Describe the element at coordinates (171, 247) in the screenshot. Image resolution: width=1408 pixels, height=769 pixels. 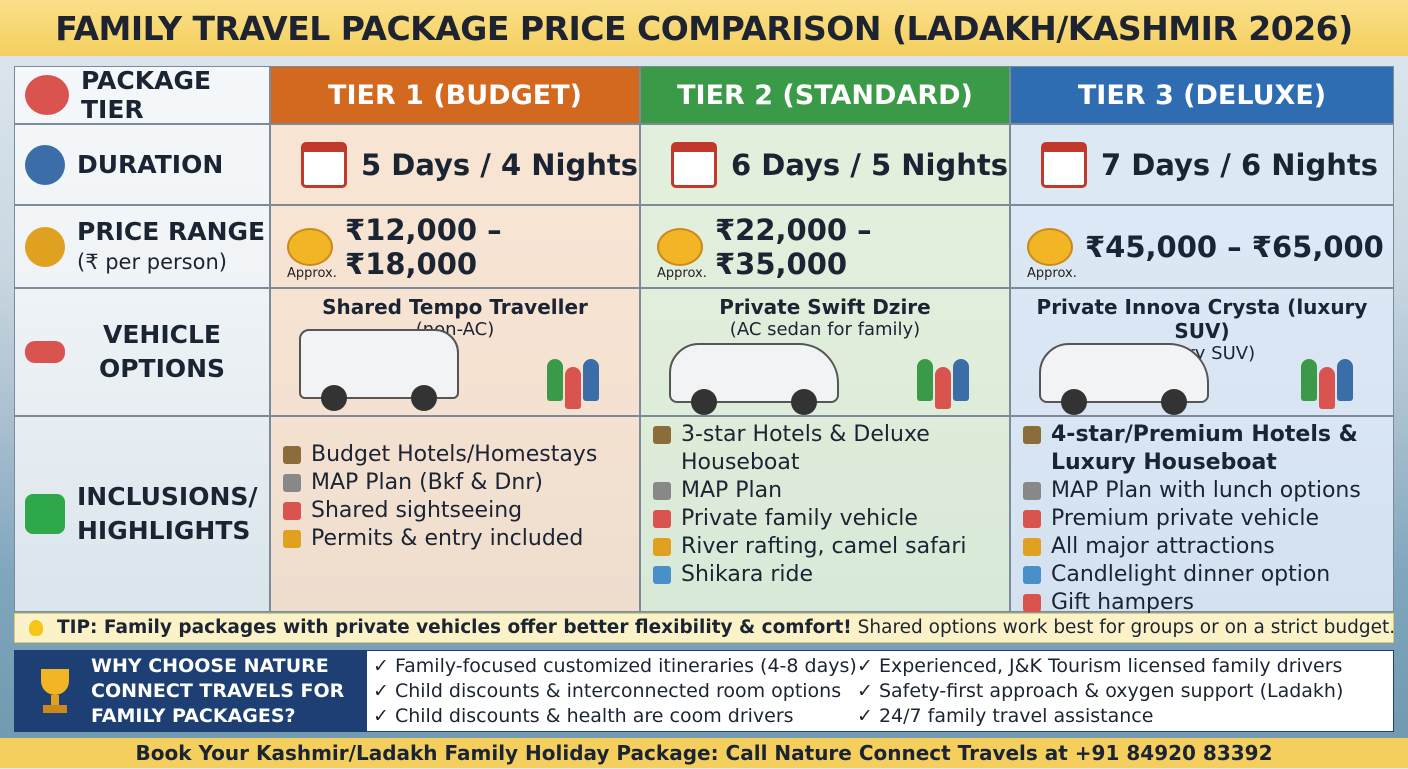
I see `price-label: PRICE RANGE (₹ per person)` at that location.